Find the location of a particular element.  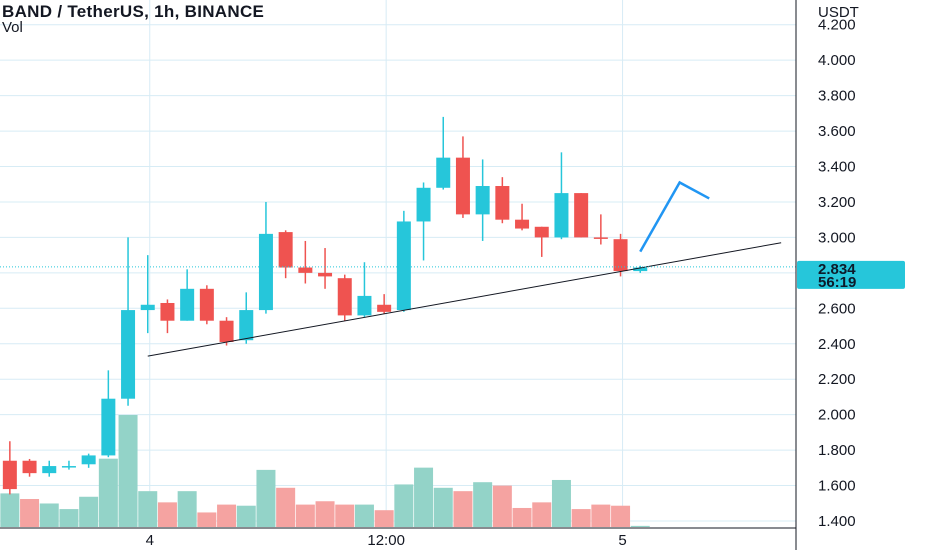

price-axis-tick: 2.400 is located at coordinates (837, 344).